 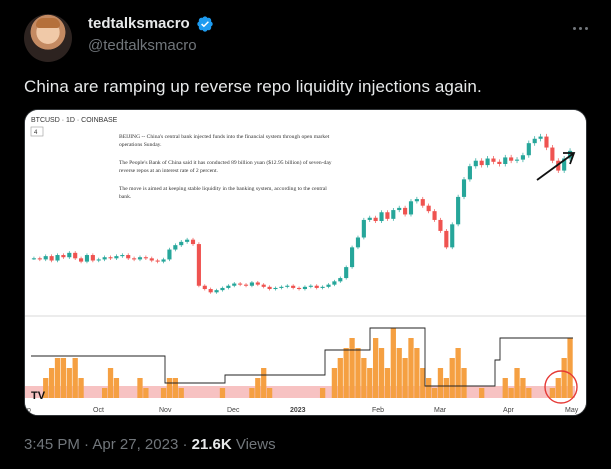 What do you see at coordinates (298, 410) in the screenshot?
I see `x-tick-label: 2023` at bounding box center [298, 410].